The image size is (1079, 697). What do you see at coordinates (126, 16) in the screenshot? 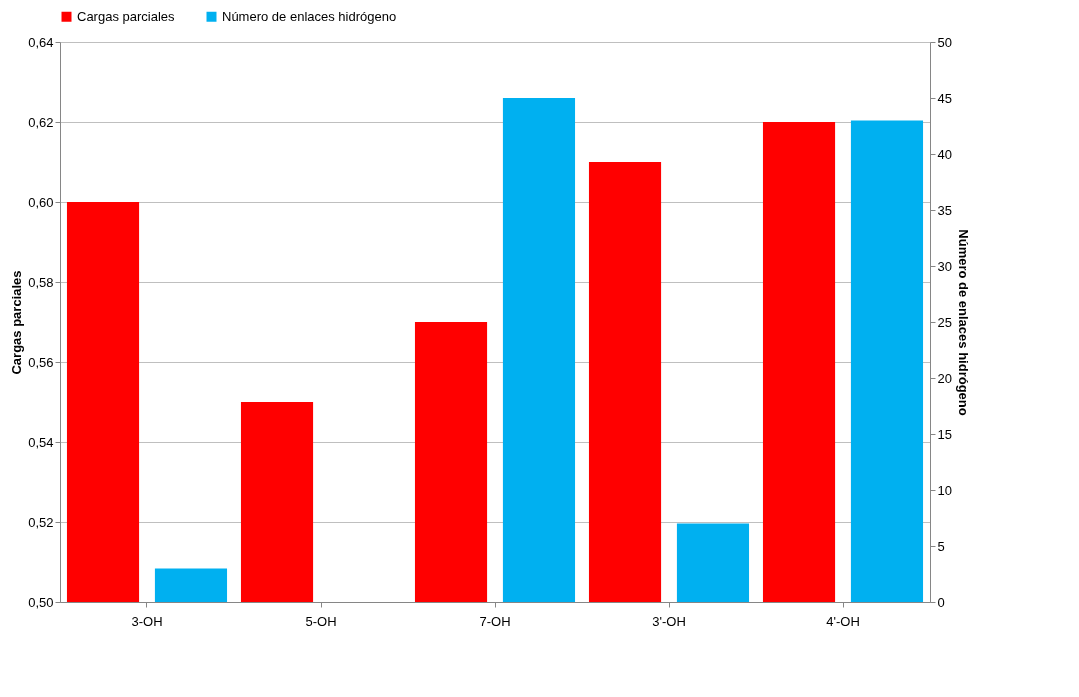
I see `legend-label: Cargas parciales` at bounding box center [126, 16].